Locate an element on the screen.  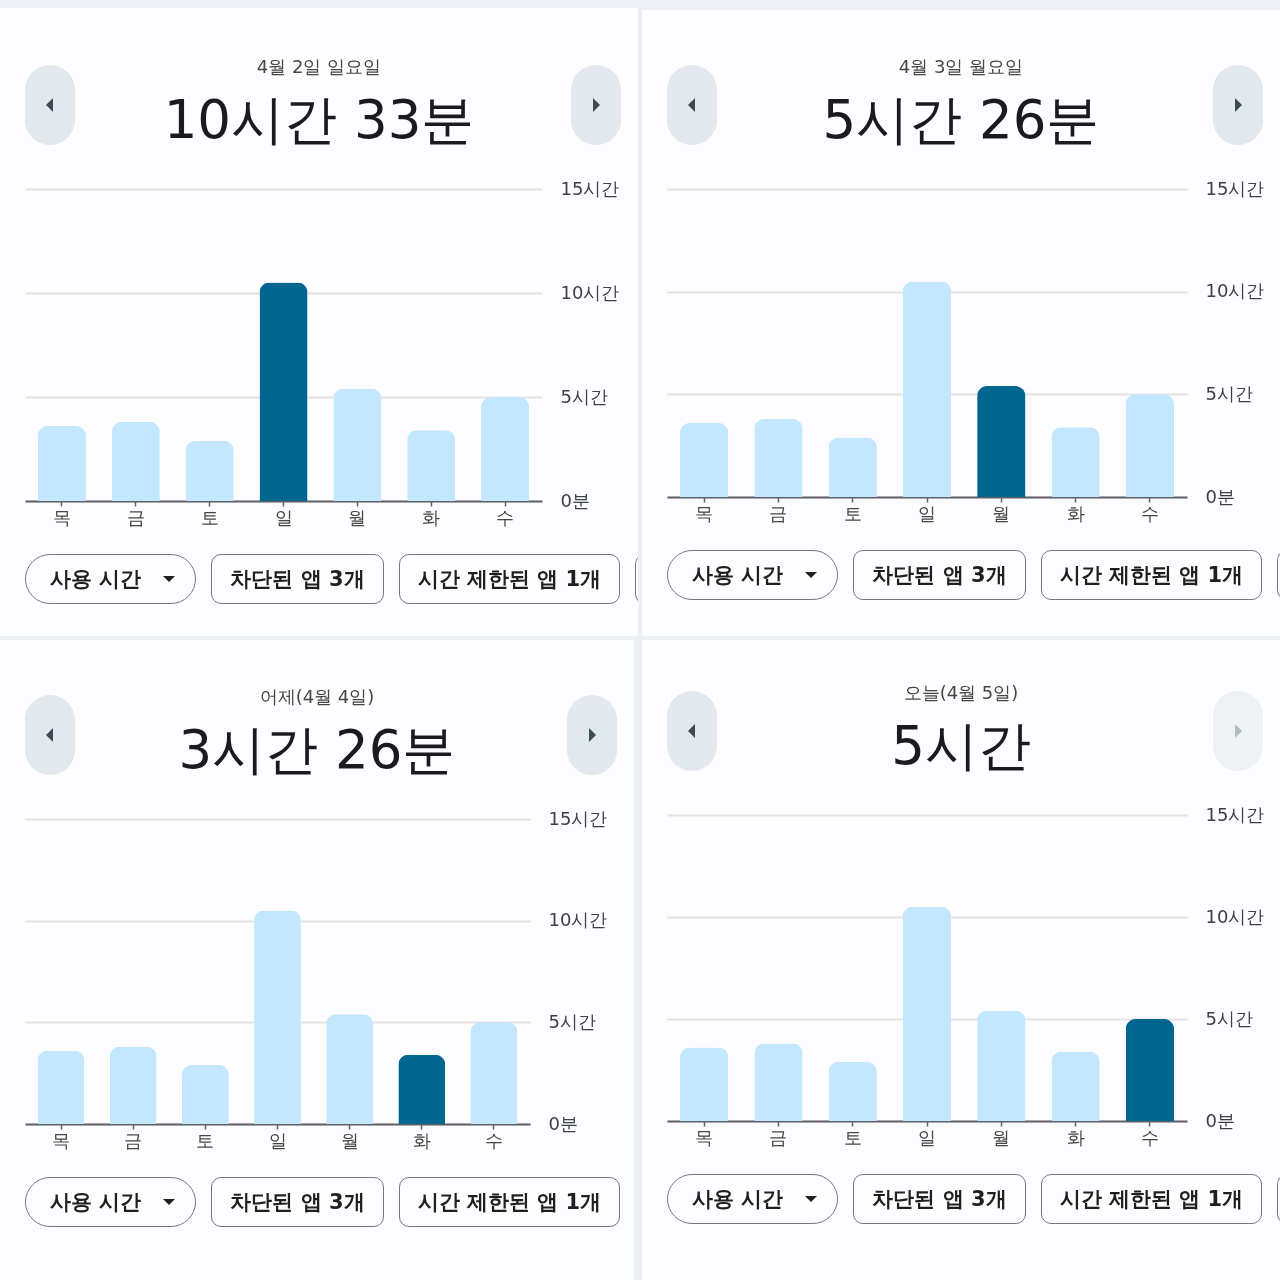
chart-title: 오늘(4월 5일) is located at coordinates (961, 693).